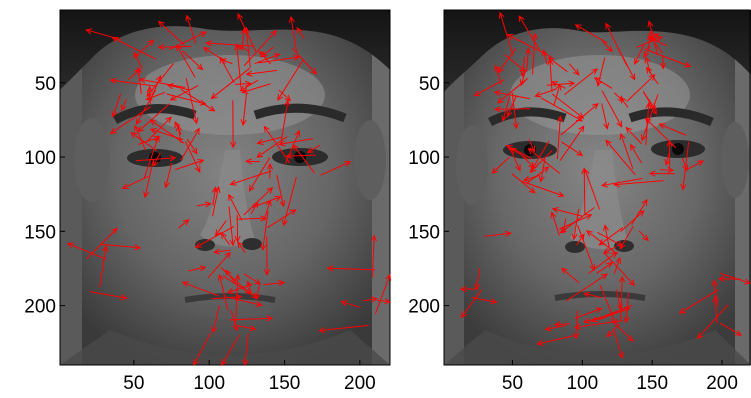 The height and width of the screenshot is (398, 751). What do you see at coordinates (582, 383) in the screenshot?
I see `x-tick-label: 100` at bounding box center [582, 383].